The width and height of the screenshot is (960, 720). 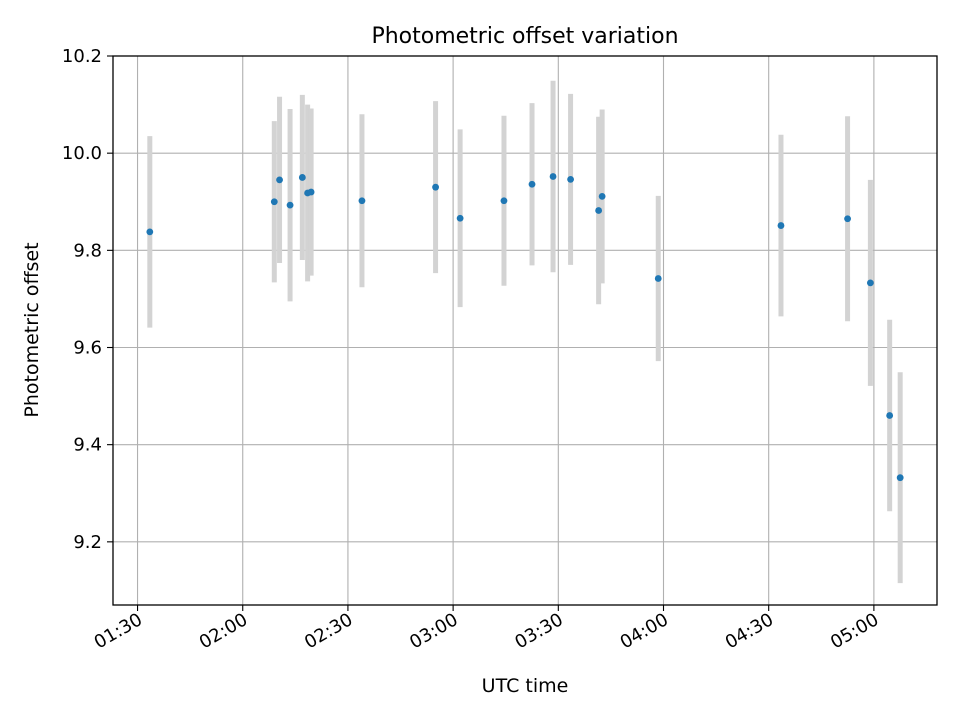 What do you see at coordinates (524, 36) in the screenshot?
I see `chart-title: Photometric offset variation` at bounding box center [524, 36].